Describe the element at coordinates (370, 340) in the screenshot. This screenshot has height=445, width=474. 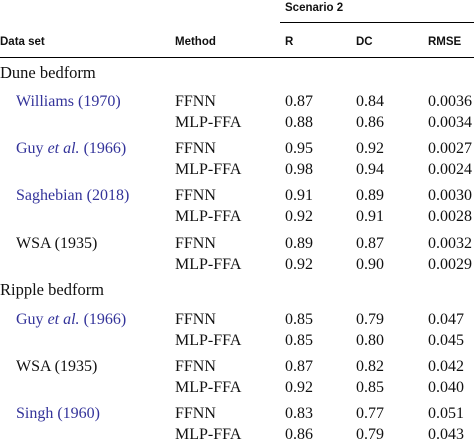
I see `dc-cell: 0.80` at that location.